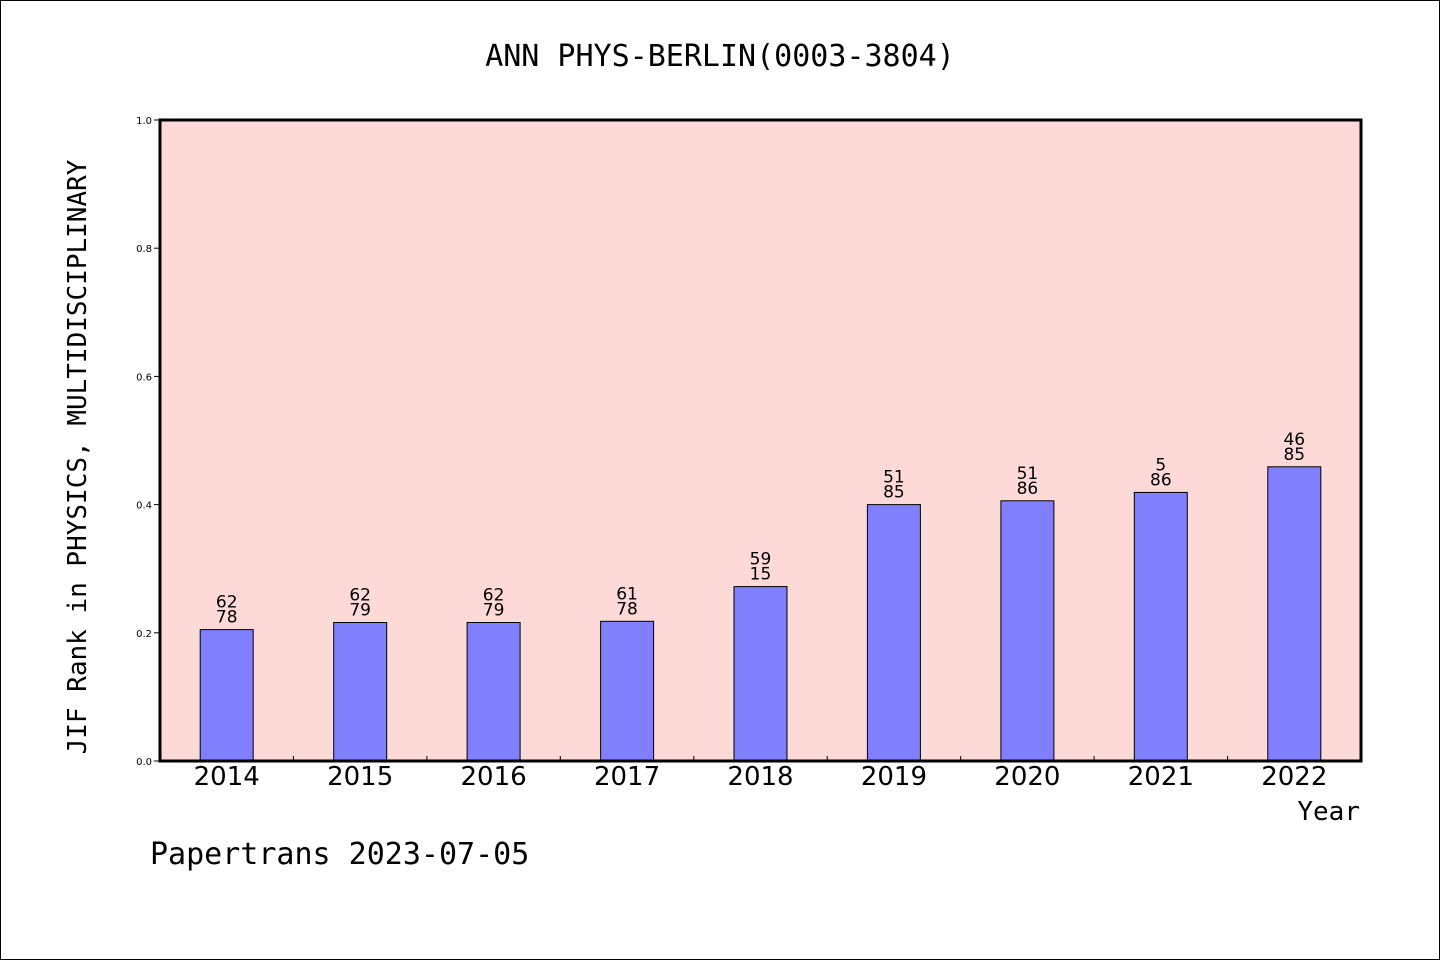 The width and height of the screenshot is (1440, 960). I want to click on bar-2015, so click(360, 692).